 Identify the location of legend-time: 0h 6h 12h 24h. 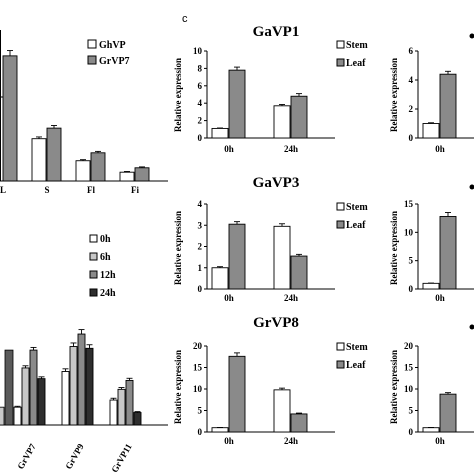
(102, 266).